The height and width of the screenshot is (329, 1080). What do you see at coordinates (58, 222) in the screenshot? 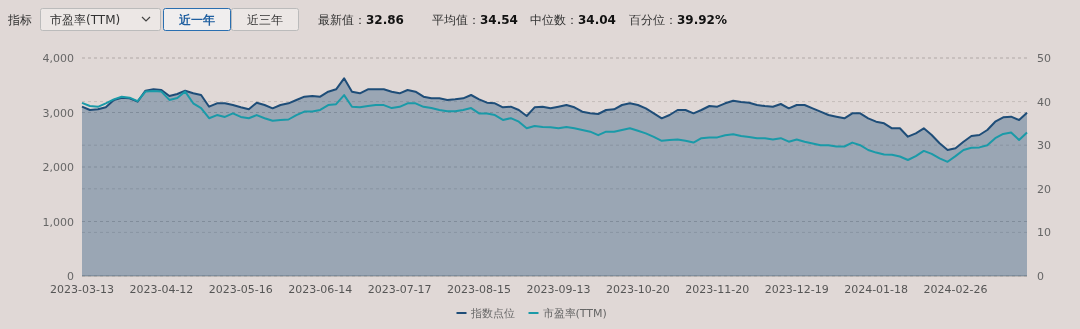
I see `y-tick-label: 1,000` at bounding box center [58, 222].